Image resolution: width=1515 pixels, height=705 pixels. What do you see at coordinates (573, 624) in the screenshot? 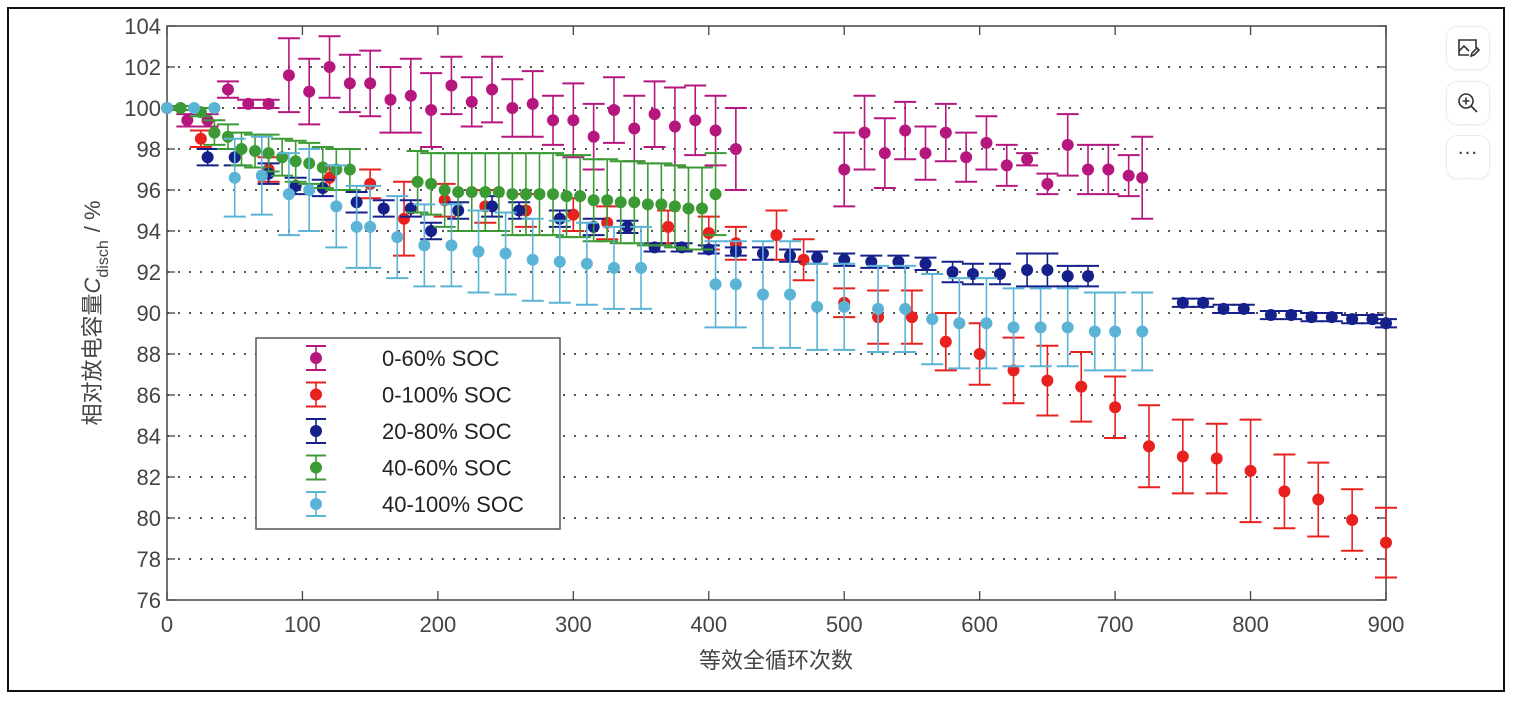
I see `x-tick-label: 300` at bounding box center [573, 624].